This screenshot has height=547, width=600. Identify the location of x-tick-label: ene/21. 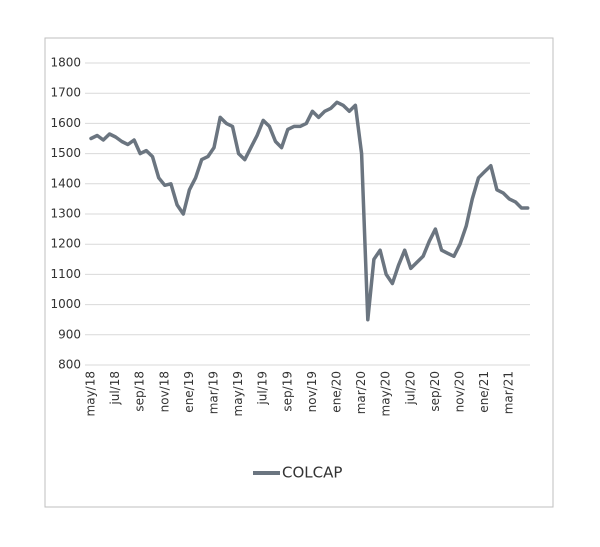
(484, 392).